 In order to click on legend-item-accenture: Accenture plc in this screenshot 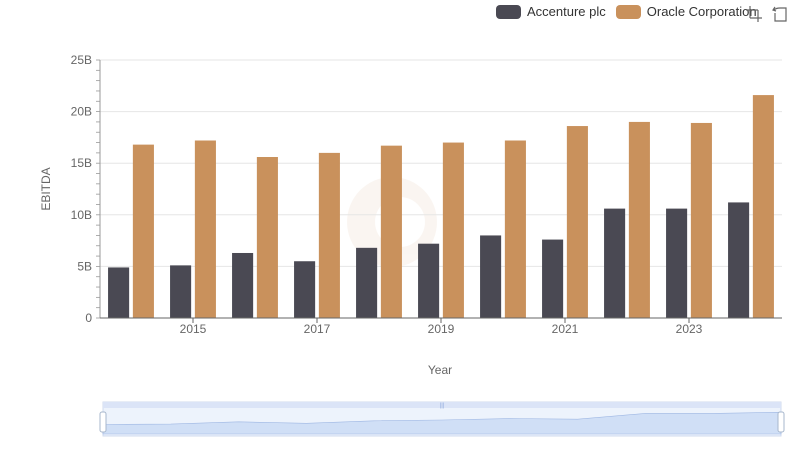, I will do `click(551, 11)`.